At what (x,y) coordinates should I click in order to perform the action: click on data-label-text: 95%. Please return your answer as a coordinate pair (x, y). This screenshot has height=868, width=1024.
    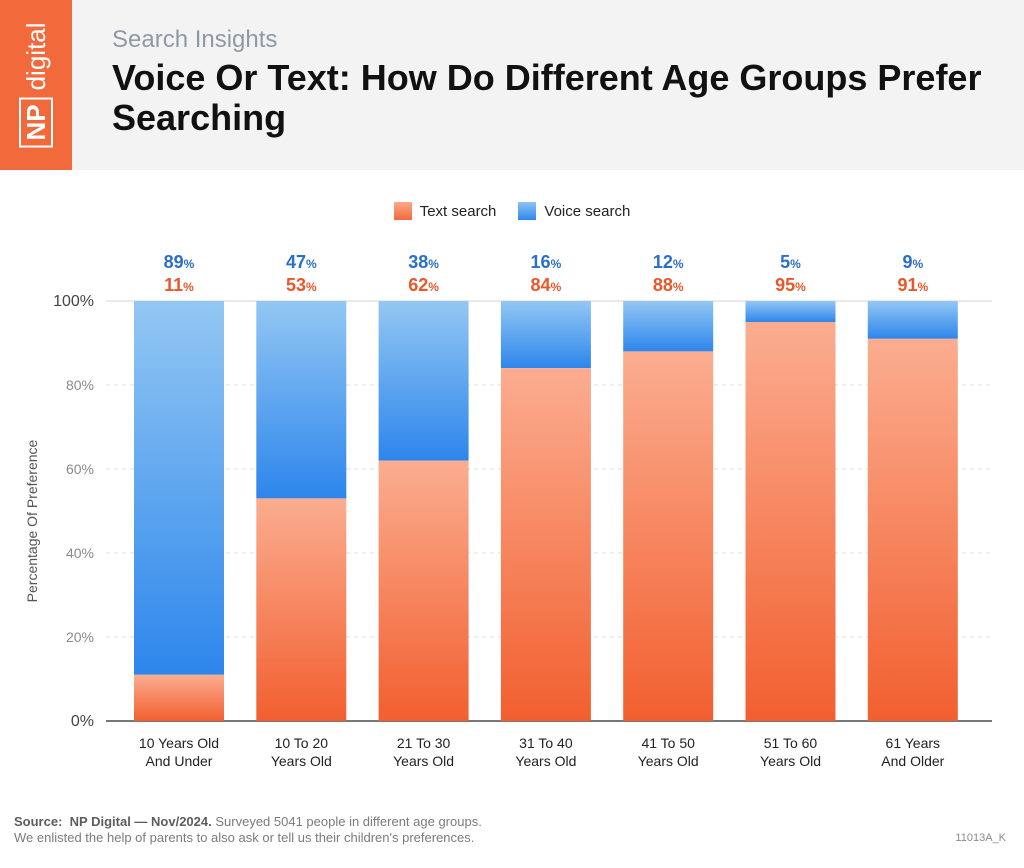
    Looking at the image, I should click on (790, 285).